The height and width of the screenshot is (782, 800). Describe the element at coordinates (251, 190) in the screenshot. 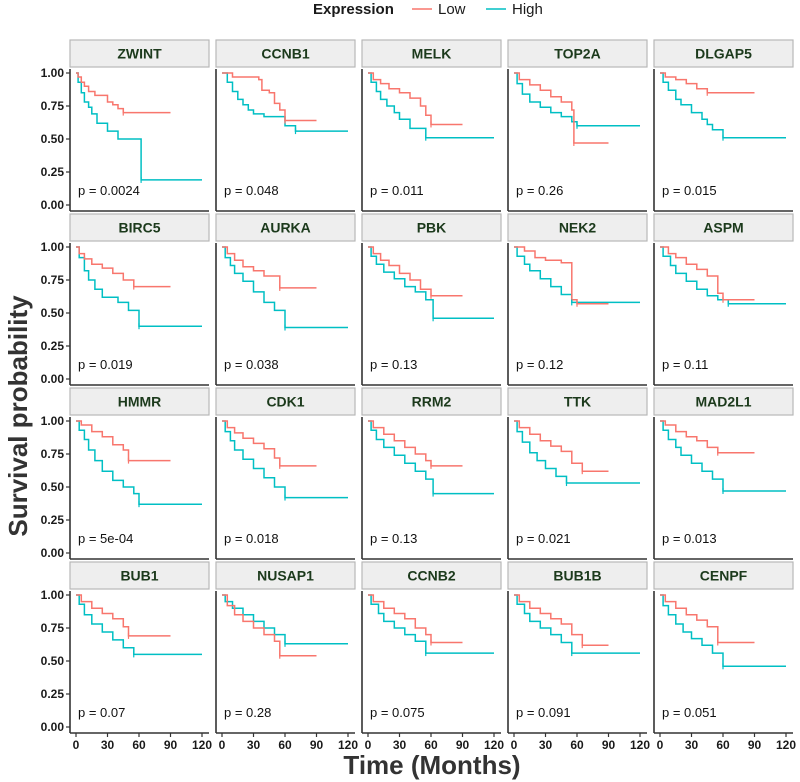

I see `p-value-label: p = 0.048` at that location.